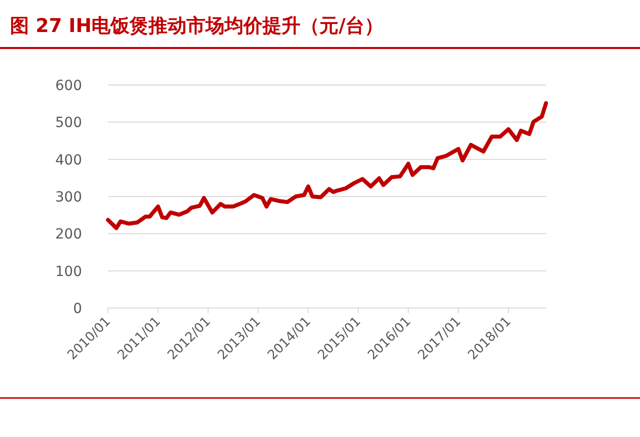  Describe the element at coordinates (68, 160) in the screenshot. I see `y-tick-label: 400` at that location.